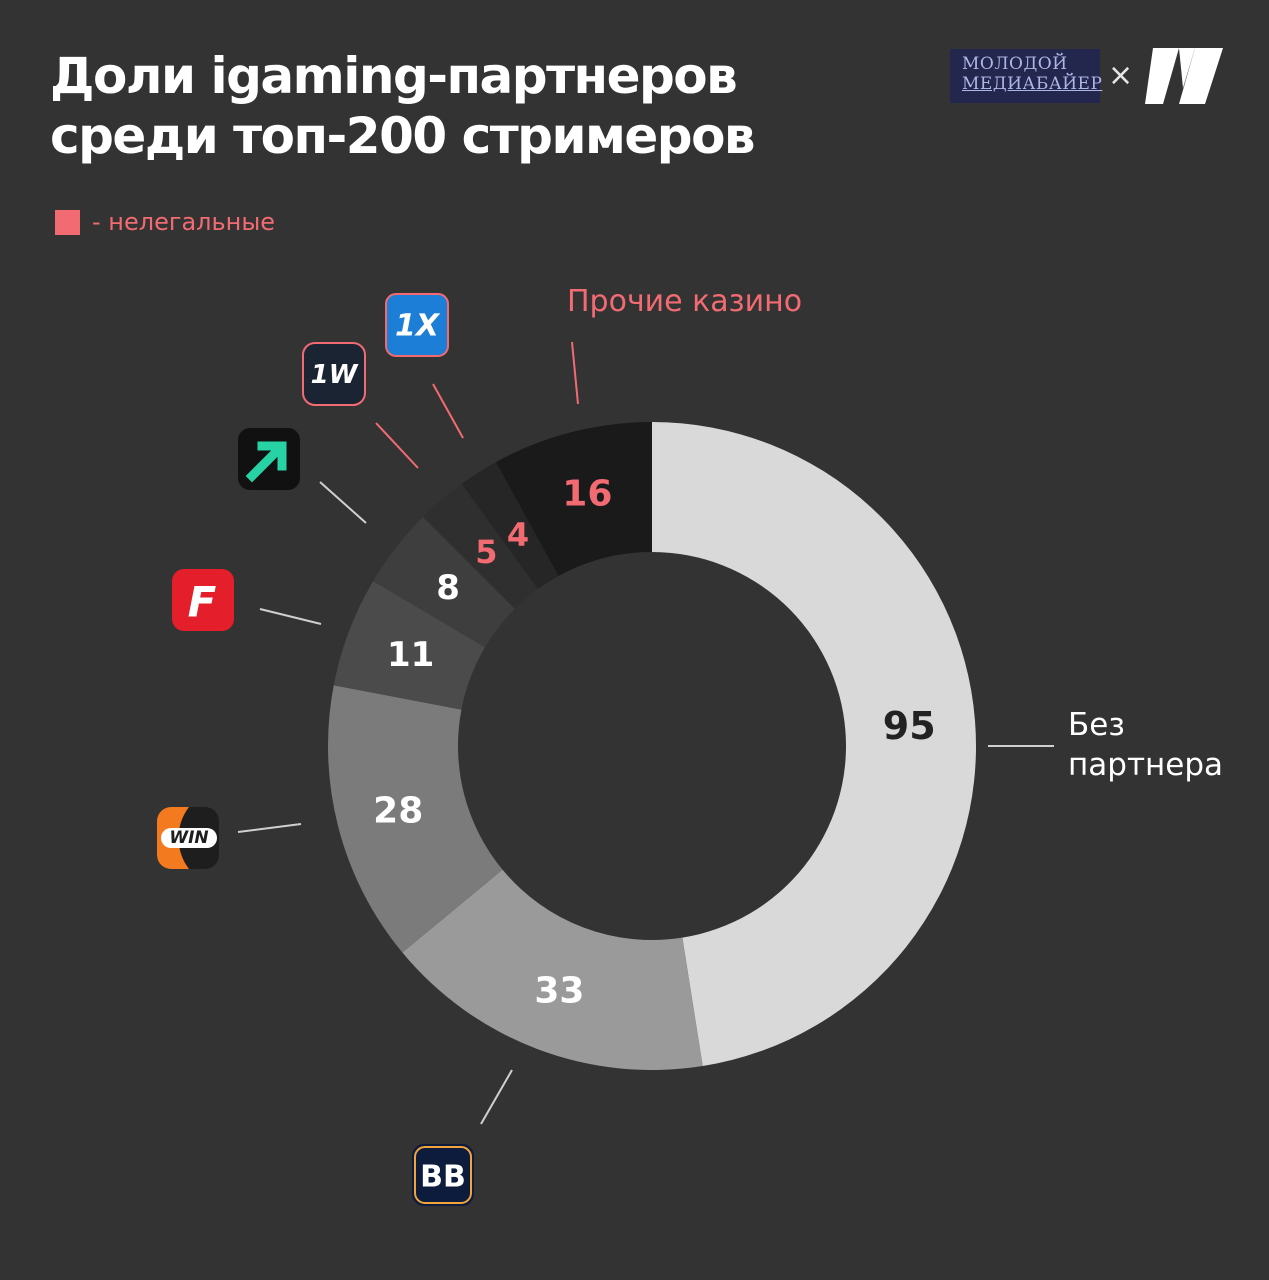  What do you see at coordinates (1145, 745) in the screenshot?
I see `outer-label-no-partner: Без партнера` at bounding box center [1145, 745].